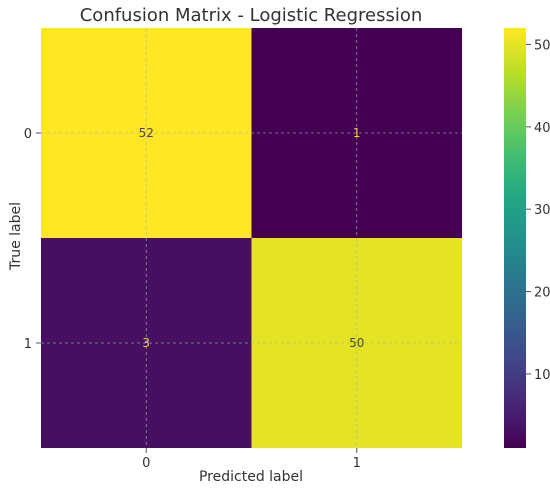  I want to click on colorbar-tick-label: 30, so click(542, 210).